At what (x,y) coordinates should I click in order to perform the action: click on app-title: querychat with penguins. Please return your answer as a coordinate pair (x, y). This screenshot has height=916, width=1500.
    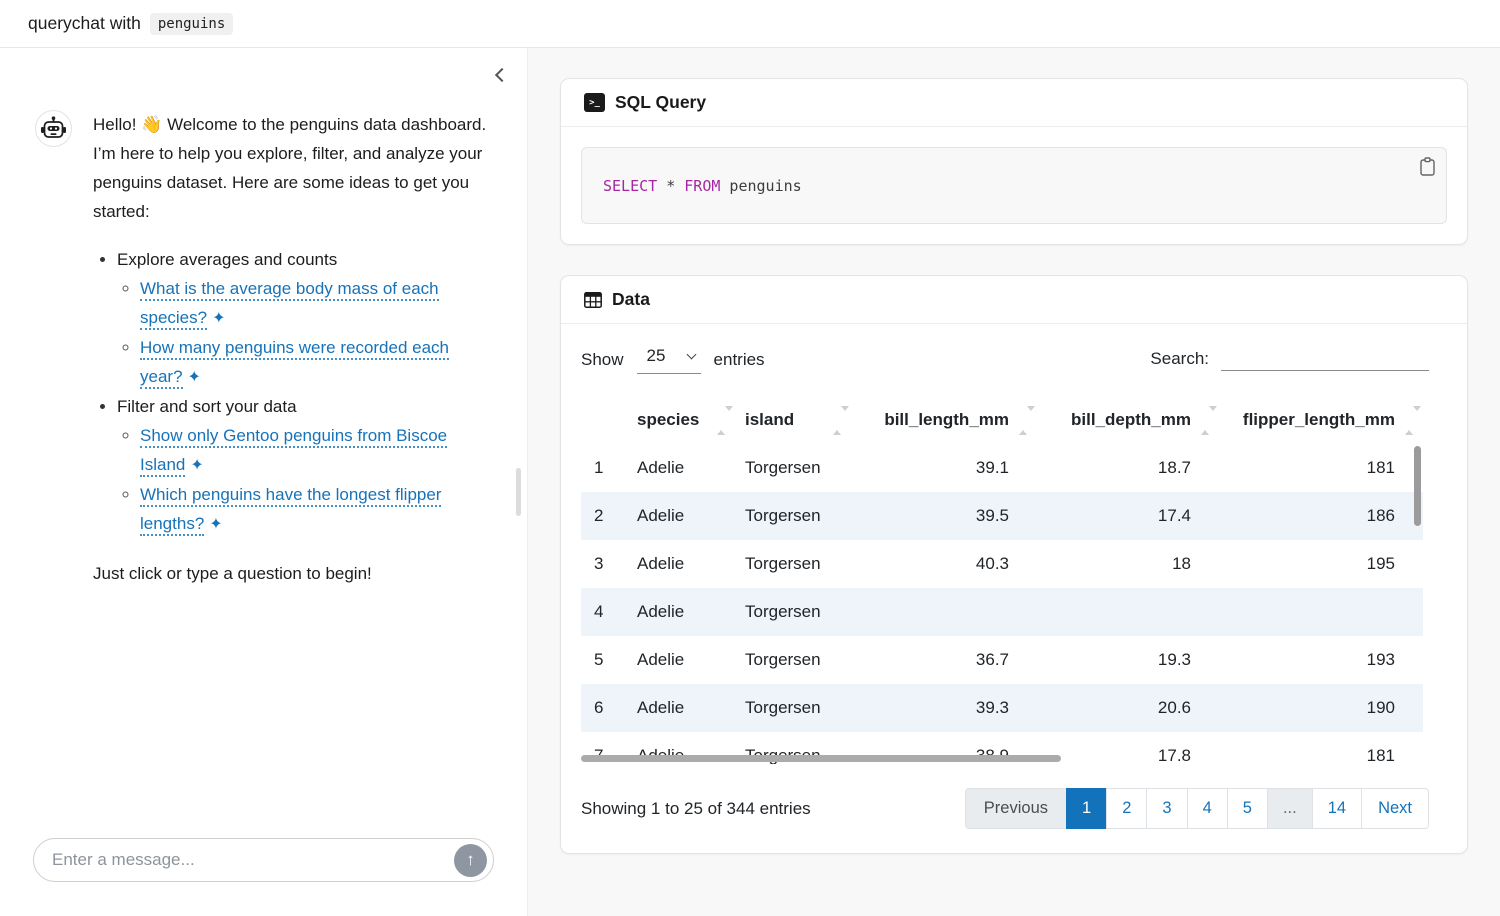
    Looking at the image, I should click on (131, 23).